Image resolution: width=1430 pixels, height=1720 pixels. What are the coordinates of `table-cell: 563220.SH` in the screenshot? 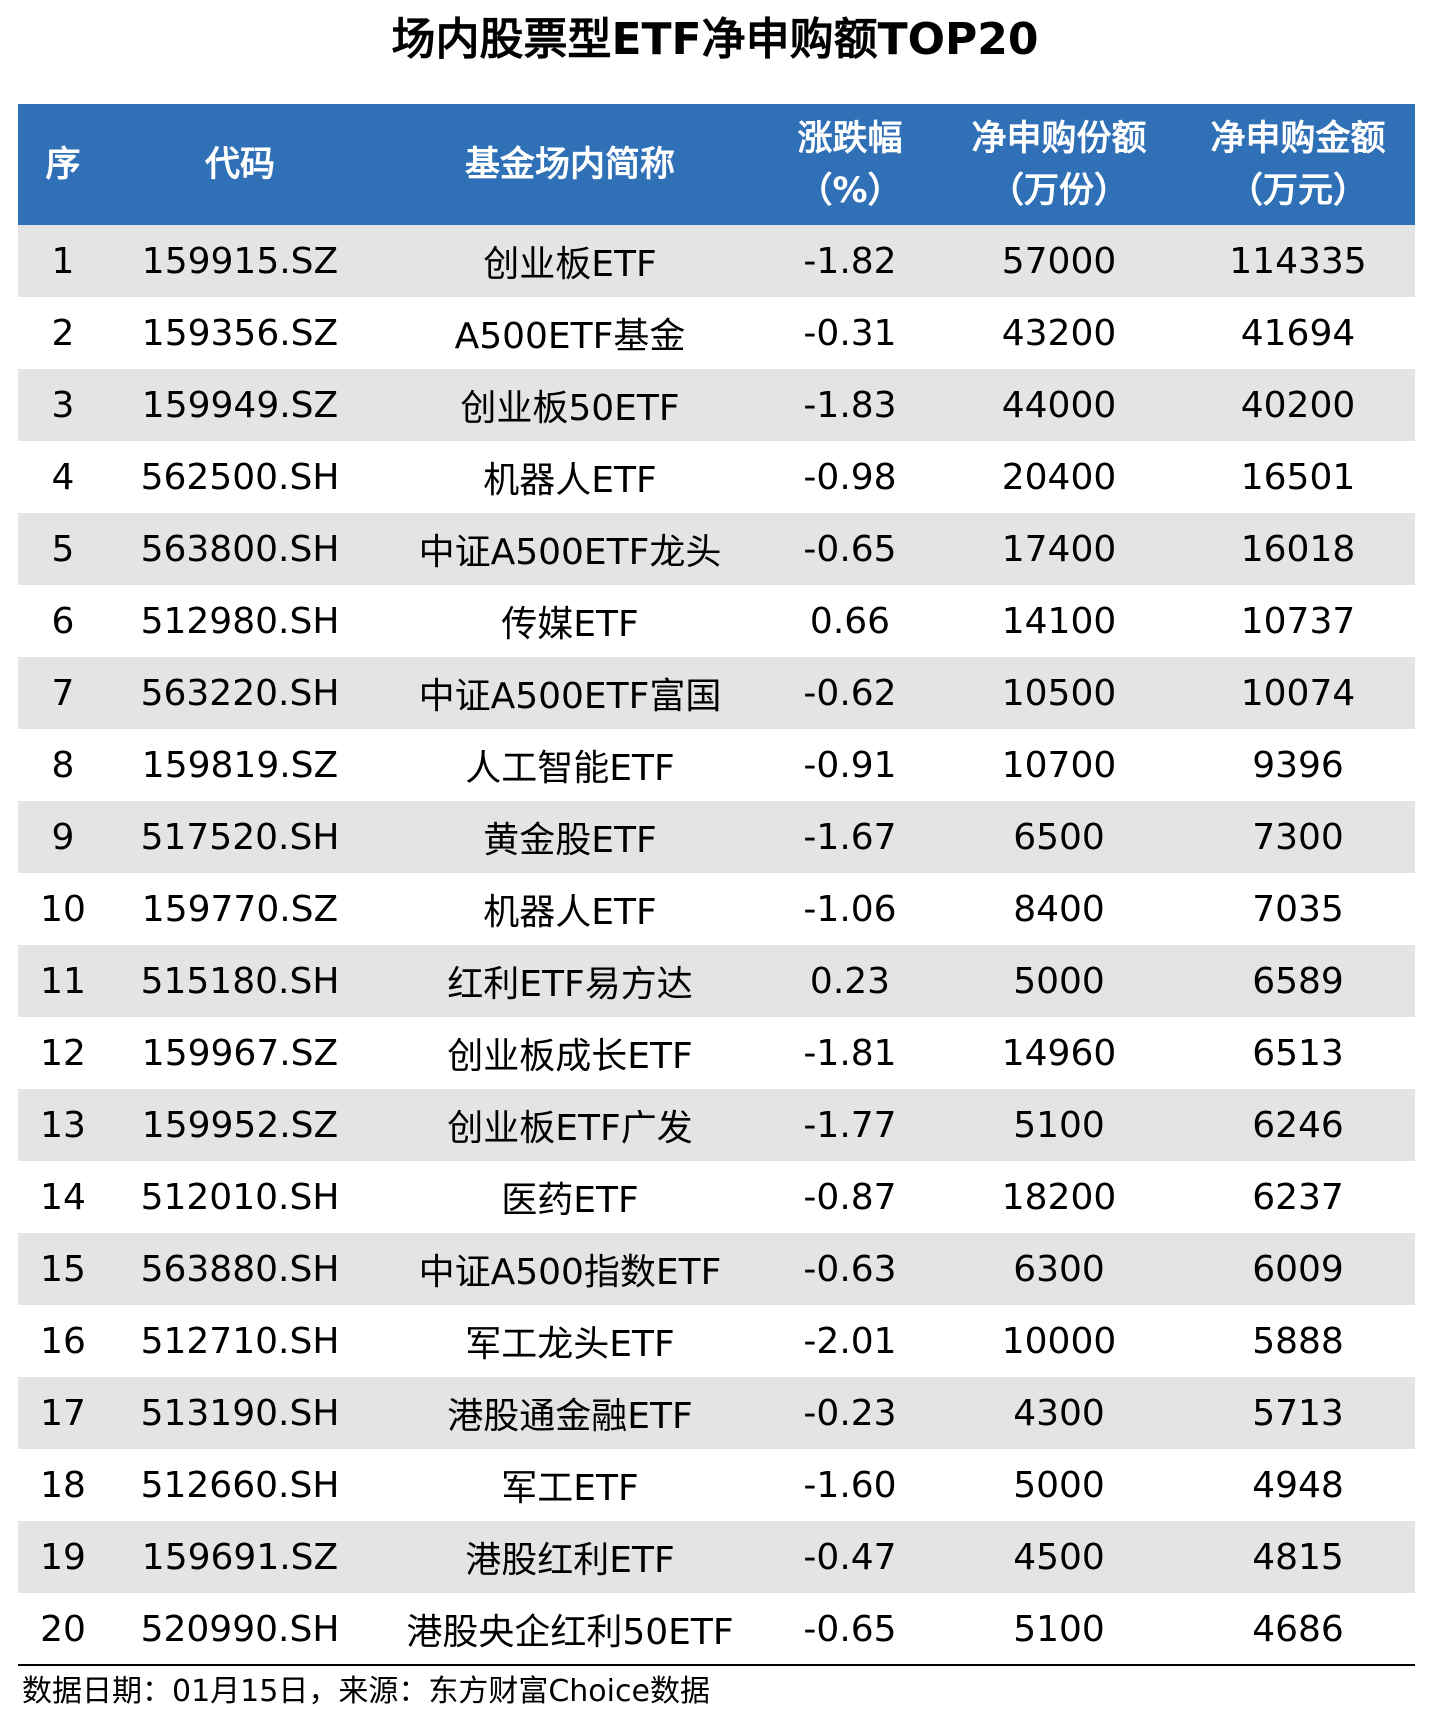 It's located at (240, 693).